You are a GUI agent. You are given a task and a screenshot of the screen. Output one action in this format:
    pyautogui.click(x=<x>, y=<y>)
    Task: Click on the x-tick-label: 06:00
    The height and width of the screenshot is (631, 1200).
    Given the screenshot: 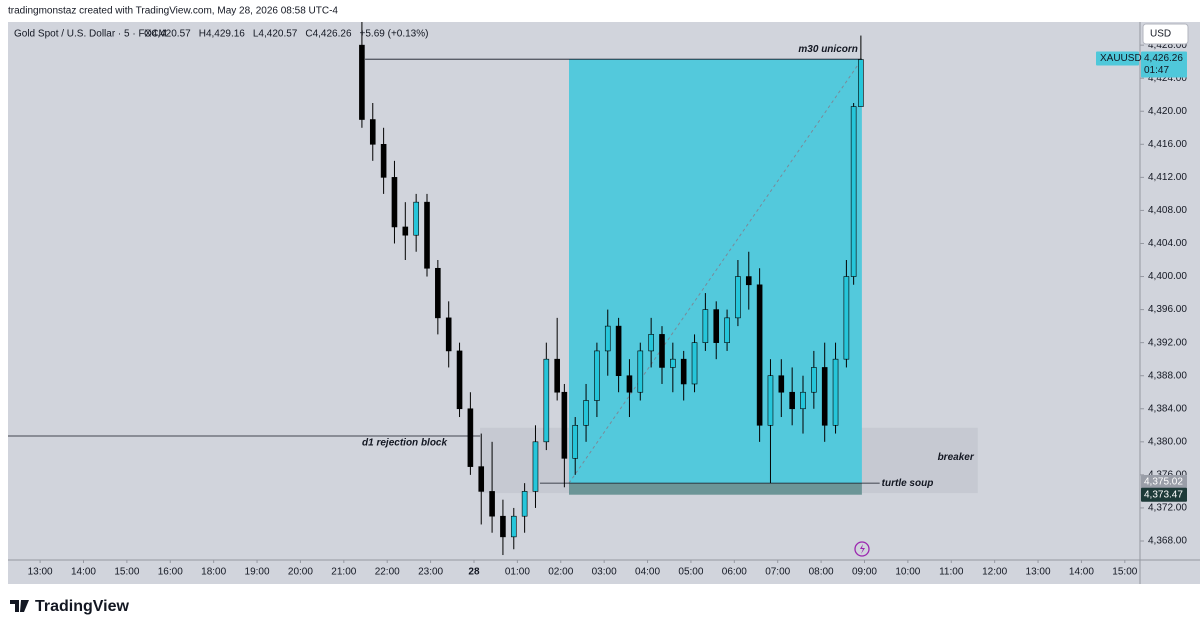 What is the action you would take?
    pyautogui.click(x=734, y=572)
    